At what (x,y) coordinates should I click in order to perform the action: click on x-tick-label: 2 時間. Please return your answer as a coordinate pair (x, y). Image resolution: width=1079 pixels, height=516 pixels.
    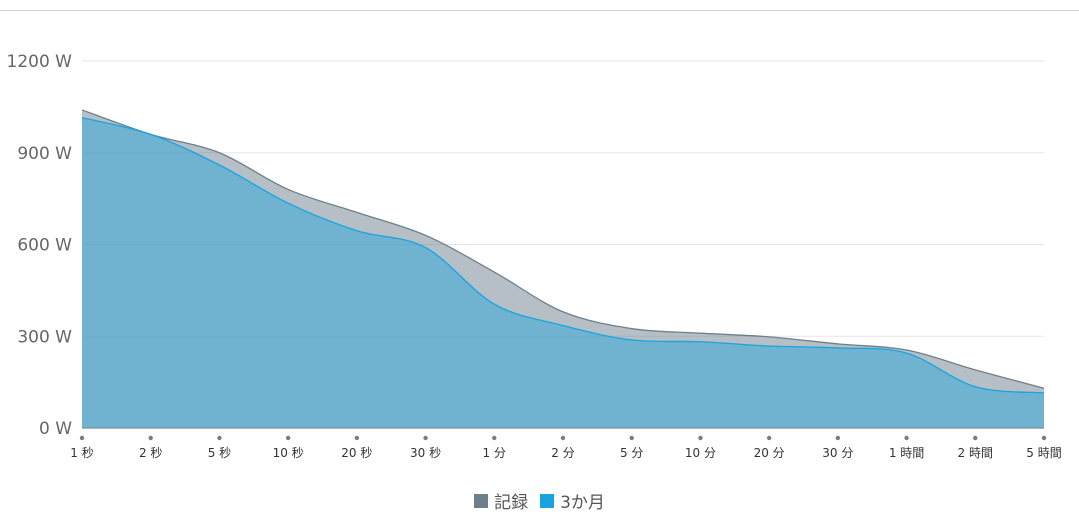
    Looking at the image, I should click on (975, 453).